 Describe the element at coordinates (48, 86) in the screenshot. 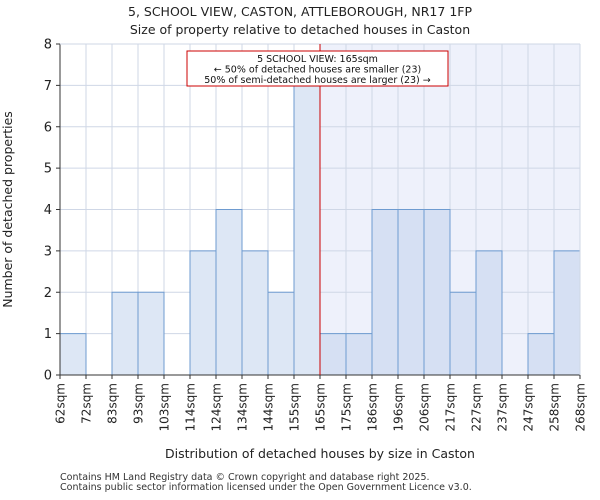

I see `y-tick-label: 7` at that location.